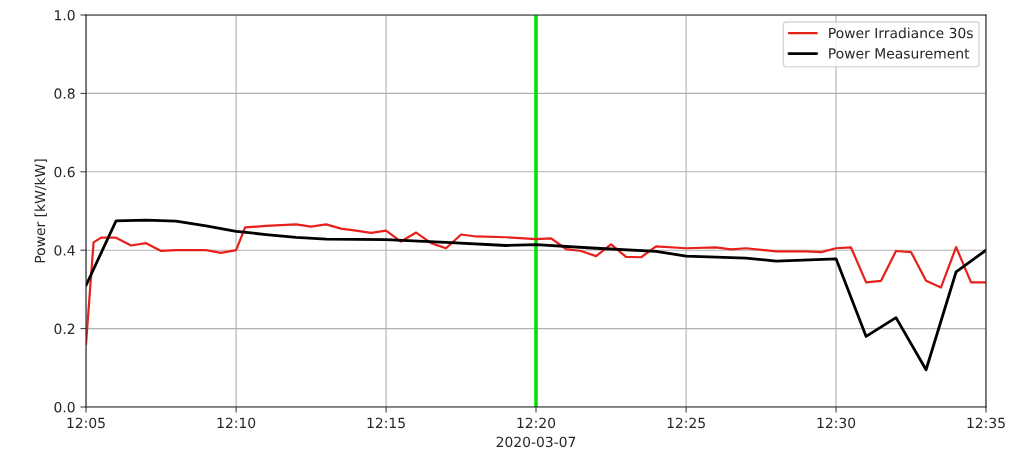 The image size is (1015, 457). I want to click on x-tick-label: 12:25, so click(686, 423).